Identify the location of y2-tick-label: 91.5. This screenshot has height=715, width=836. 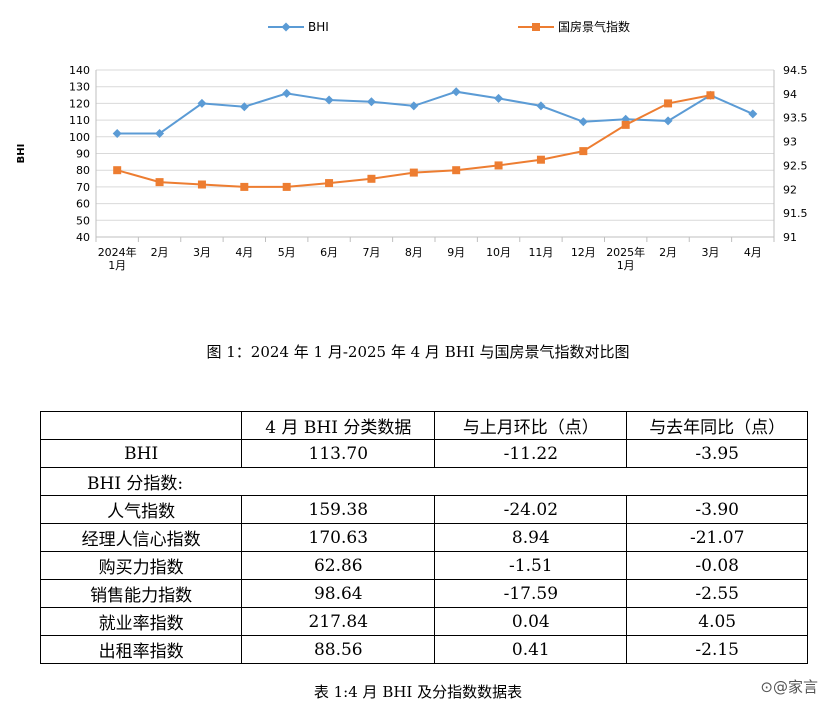
(795, 213).